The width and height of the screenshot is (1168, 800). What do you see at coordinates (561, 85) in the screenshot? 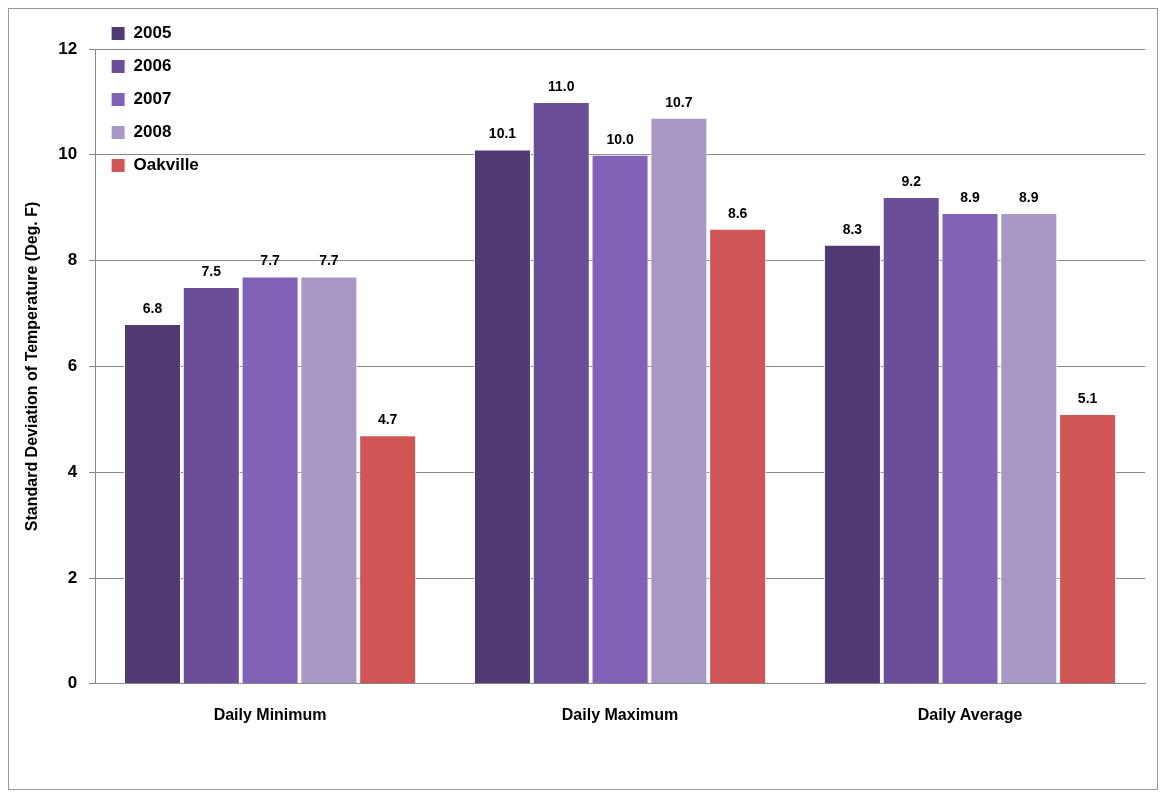
I see `data-label: 11.0` at bounding box center [561, 85].